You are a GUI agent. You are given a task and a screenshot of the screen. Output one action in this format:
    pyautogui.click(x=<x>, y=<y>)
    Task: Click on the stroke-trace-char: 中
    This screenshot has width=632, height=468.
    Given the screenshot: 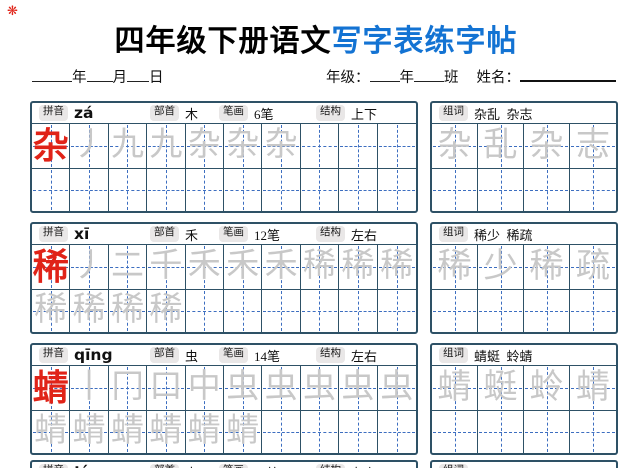 What is the action you would take?
    pyautogui.click(x=204, y=387)
    